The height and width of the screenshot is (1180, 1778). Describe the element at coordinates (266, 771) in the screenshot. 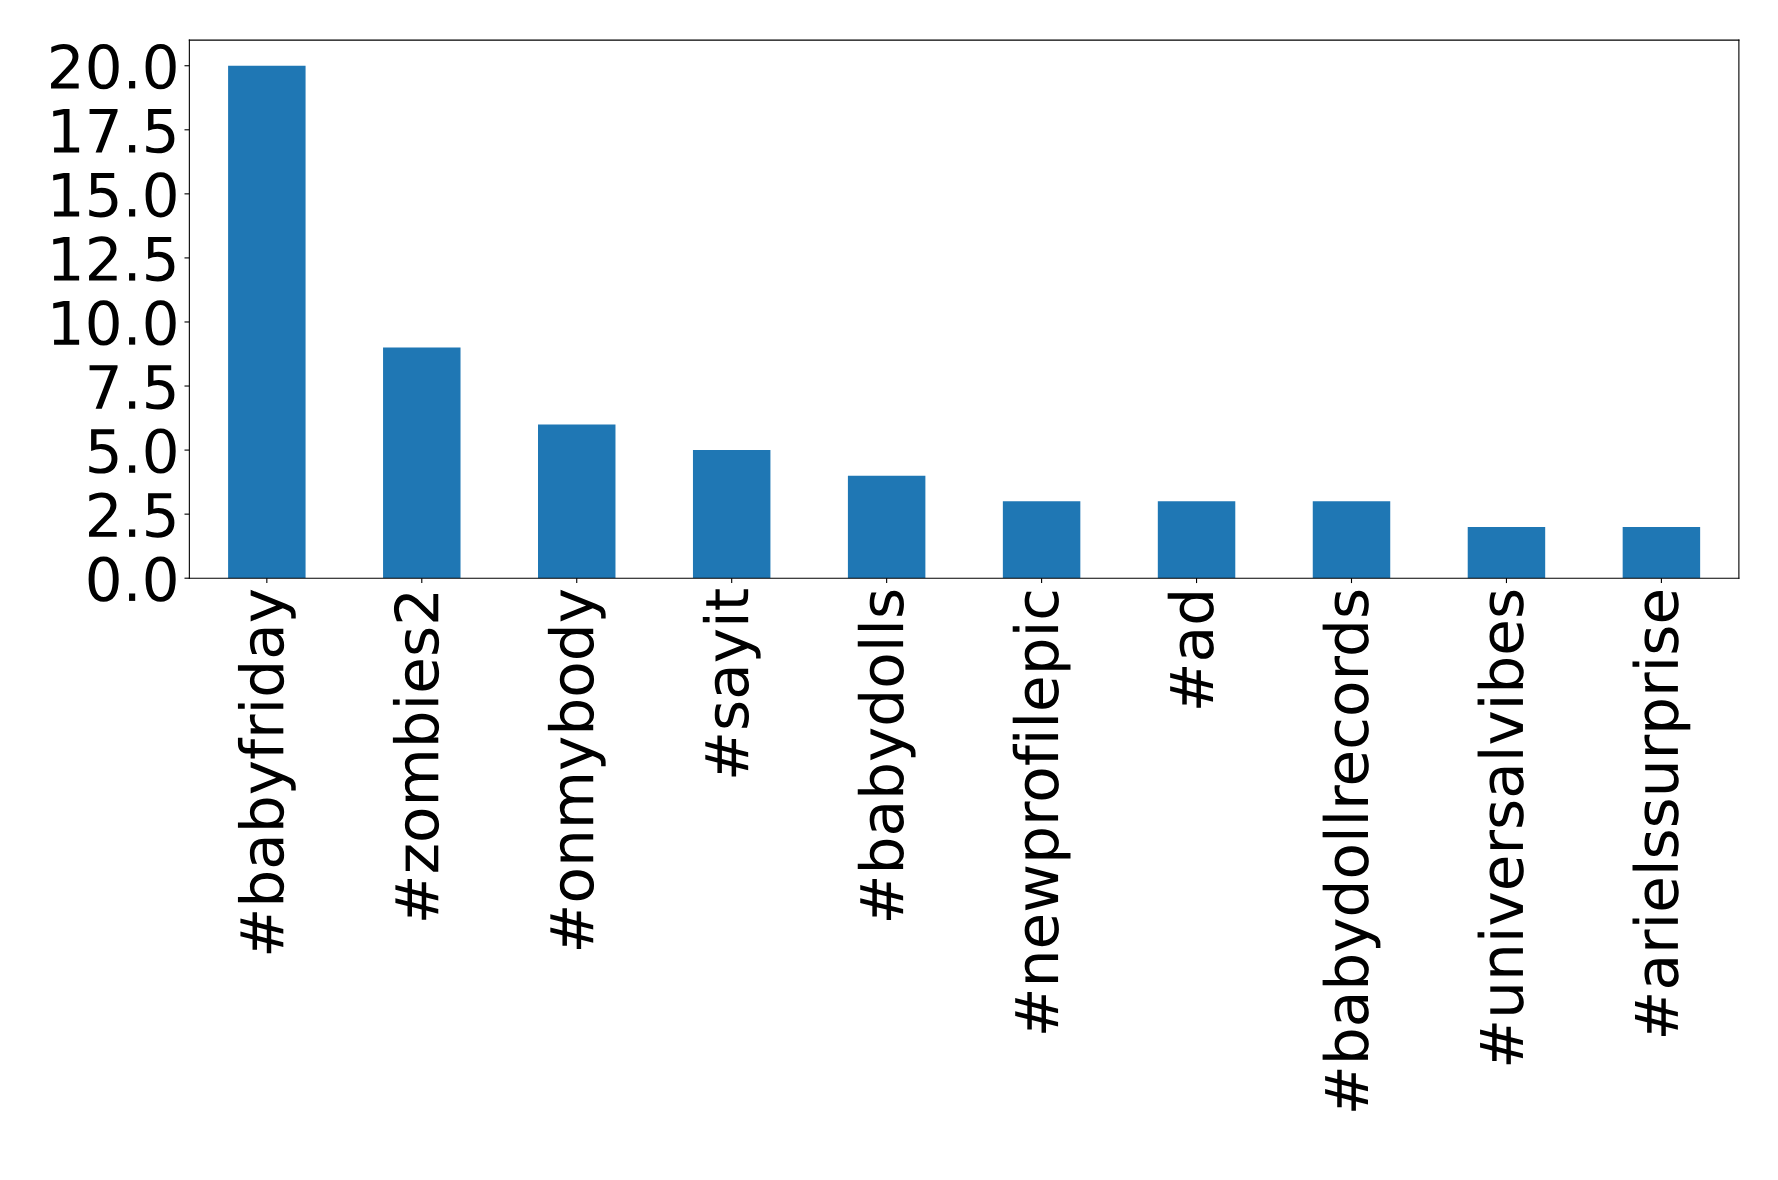

I see `x-tick-label: #babyfriday` at that location.